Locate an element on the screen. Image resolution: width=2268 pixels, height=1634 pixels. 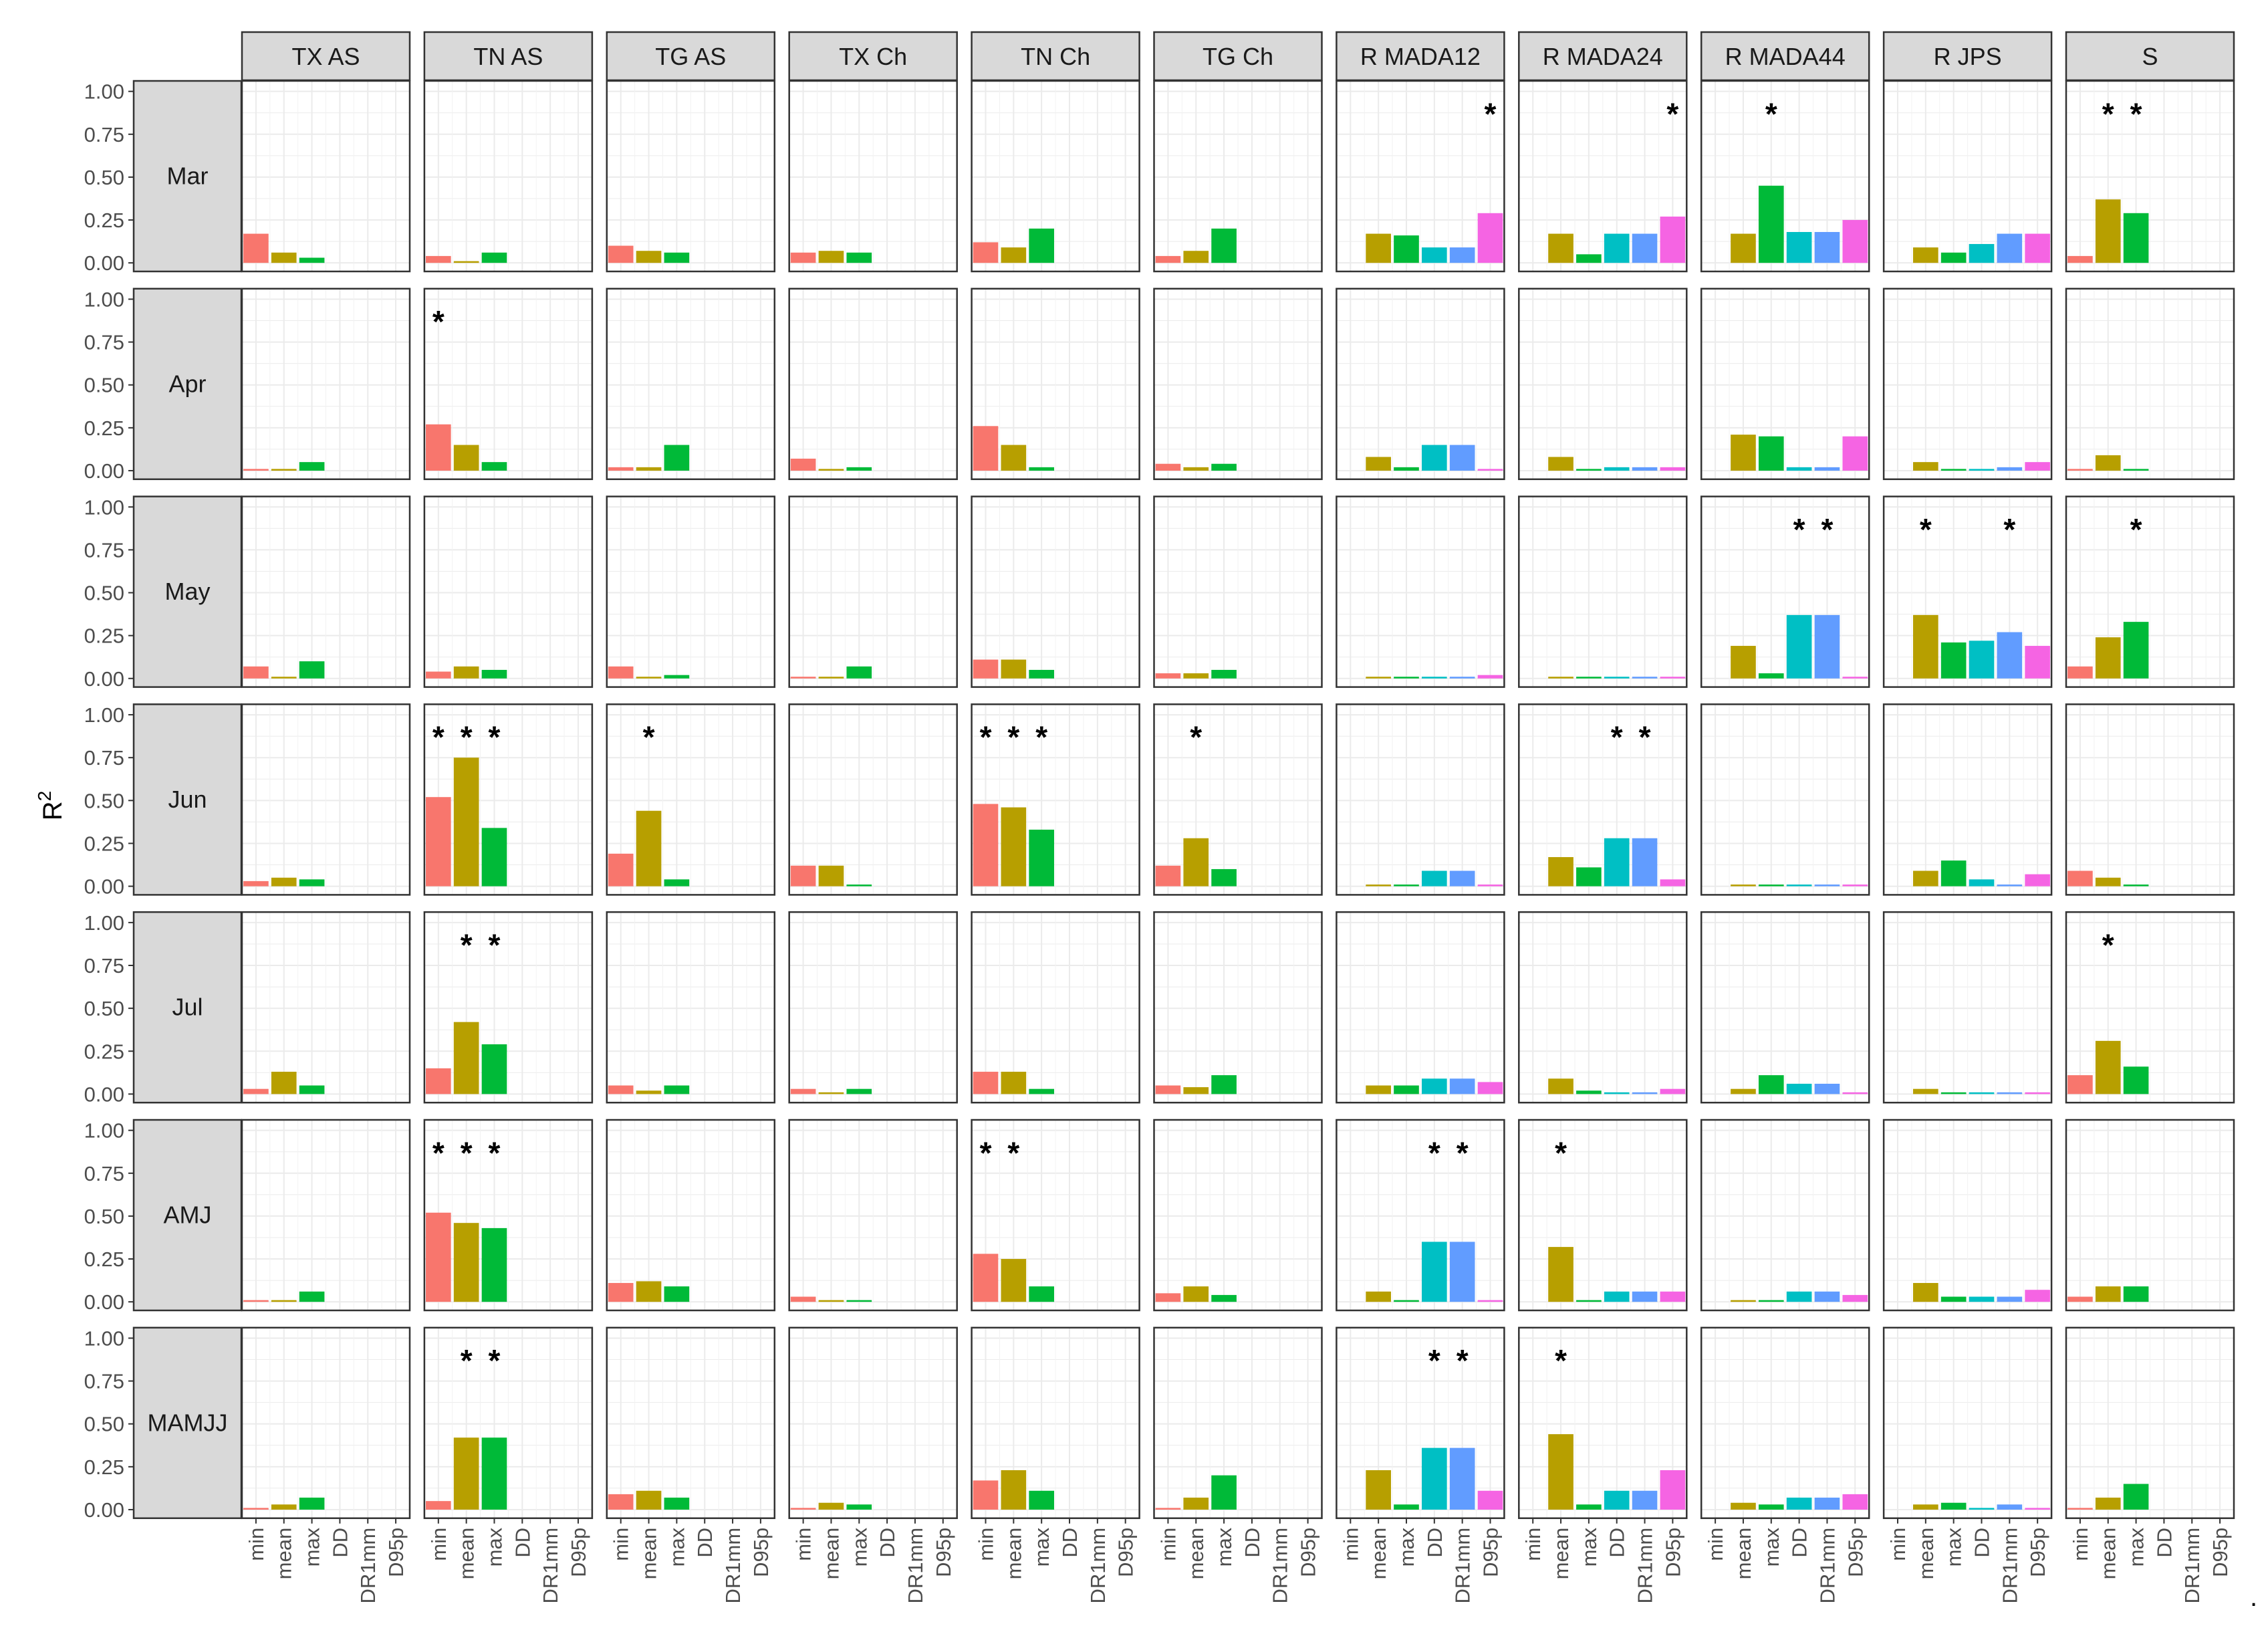
x-tick-label: mean is located at coordinates (1378, 1554).